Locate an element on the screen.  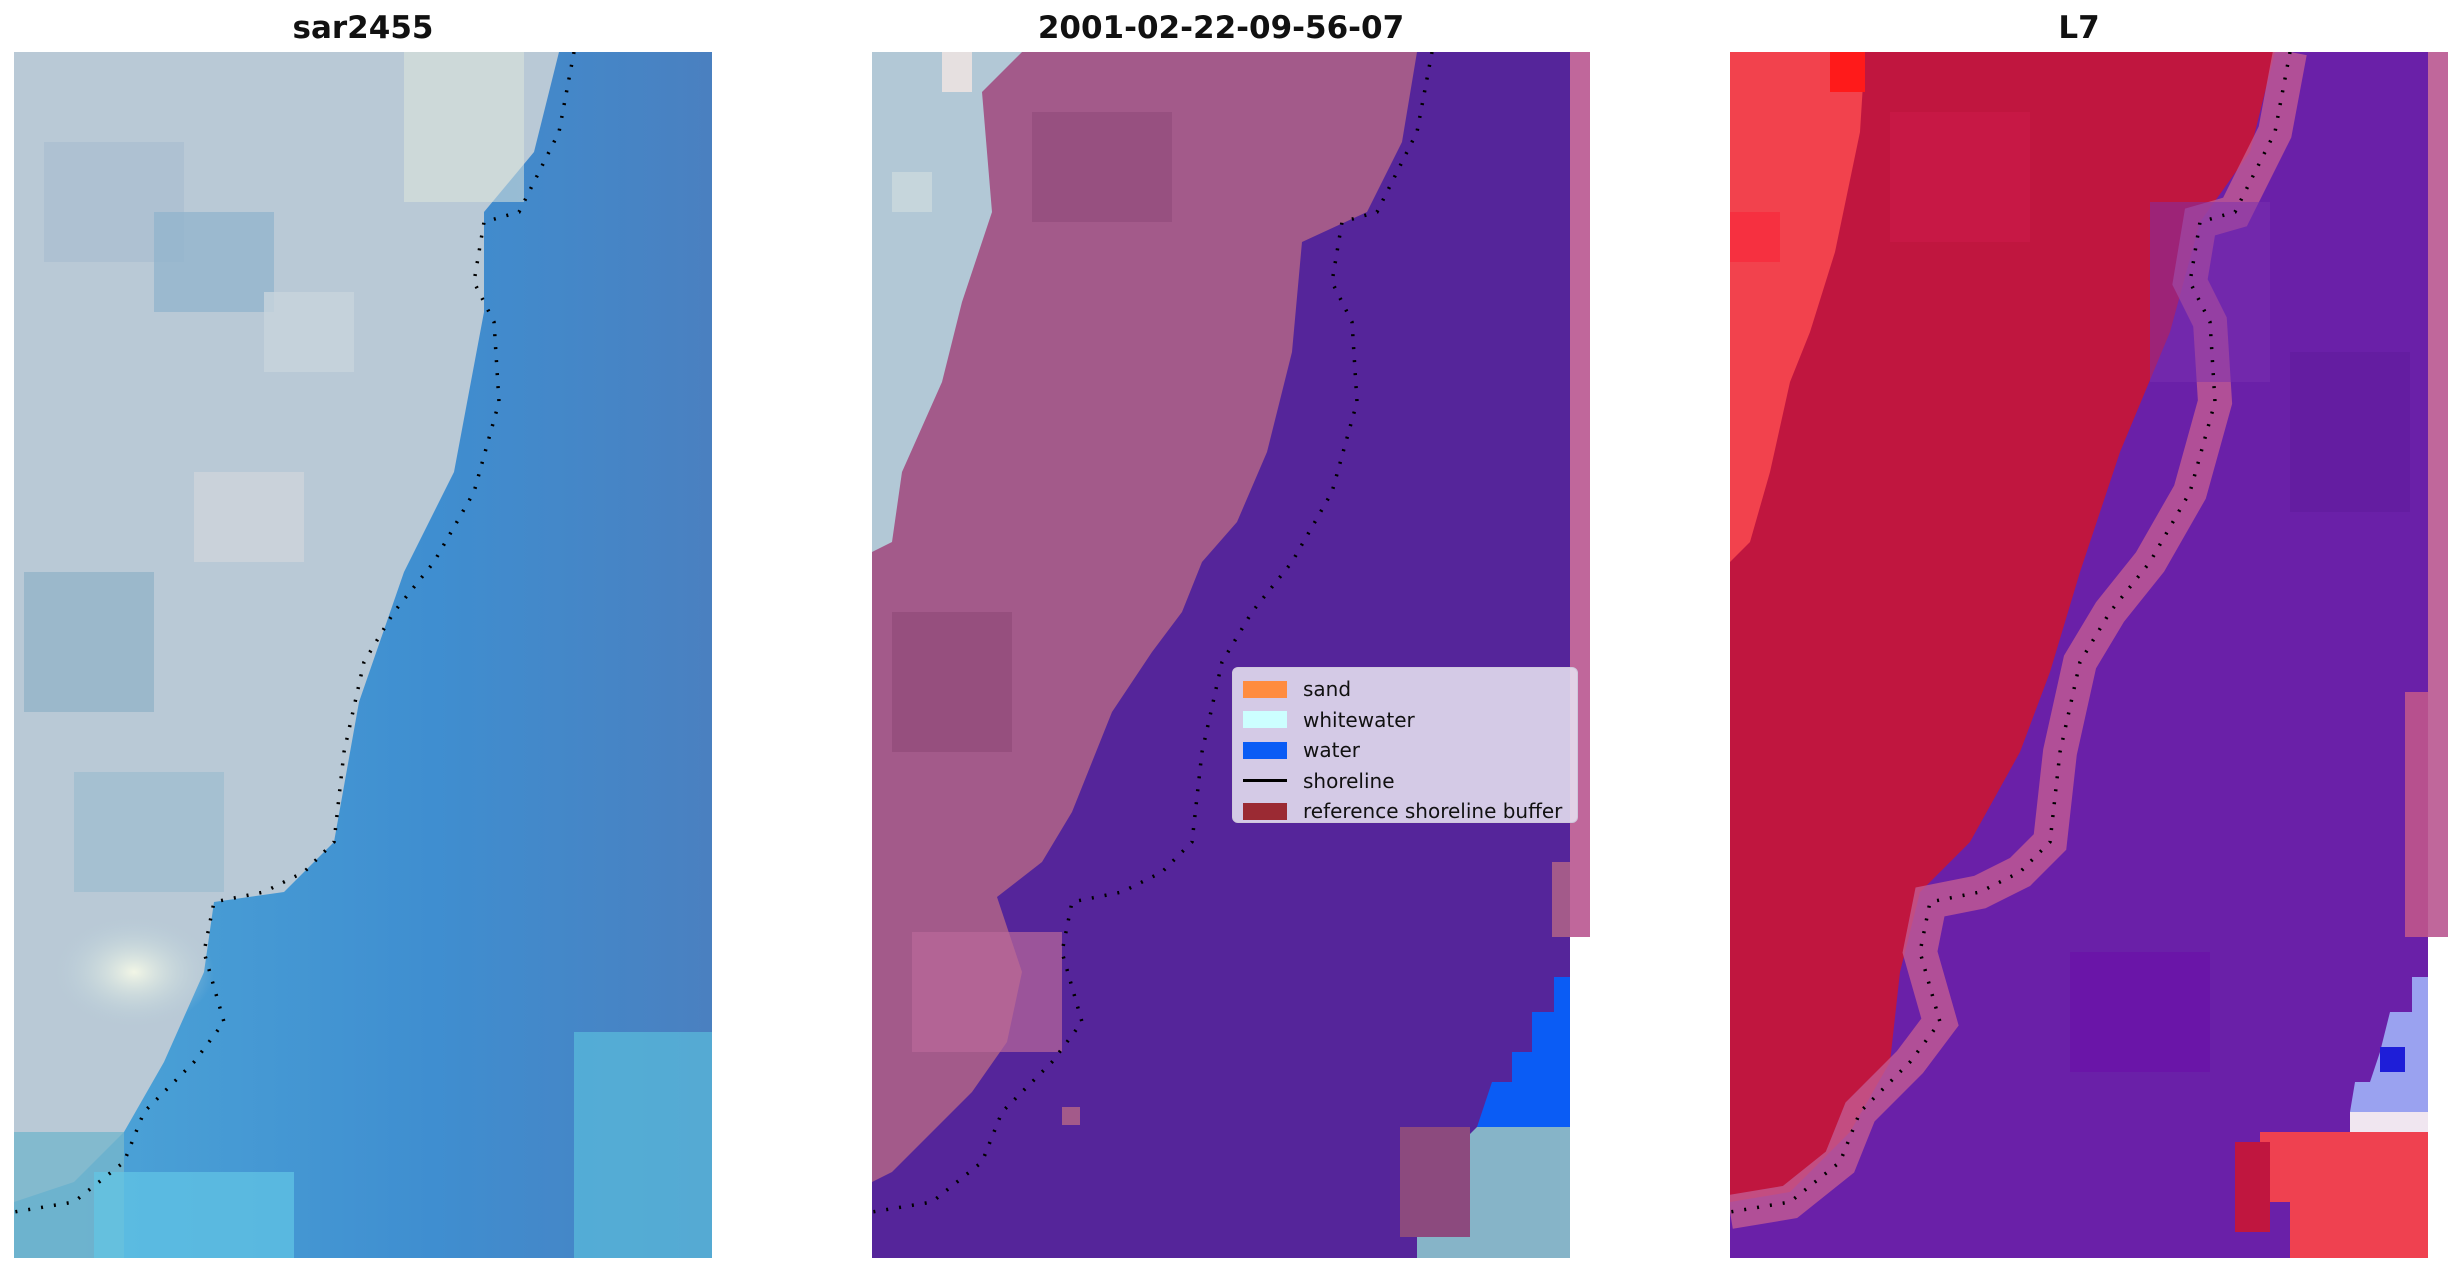
legend-label-whitewater: whitewater is located at coordinates (1359, 719).